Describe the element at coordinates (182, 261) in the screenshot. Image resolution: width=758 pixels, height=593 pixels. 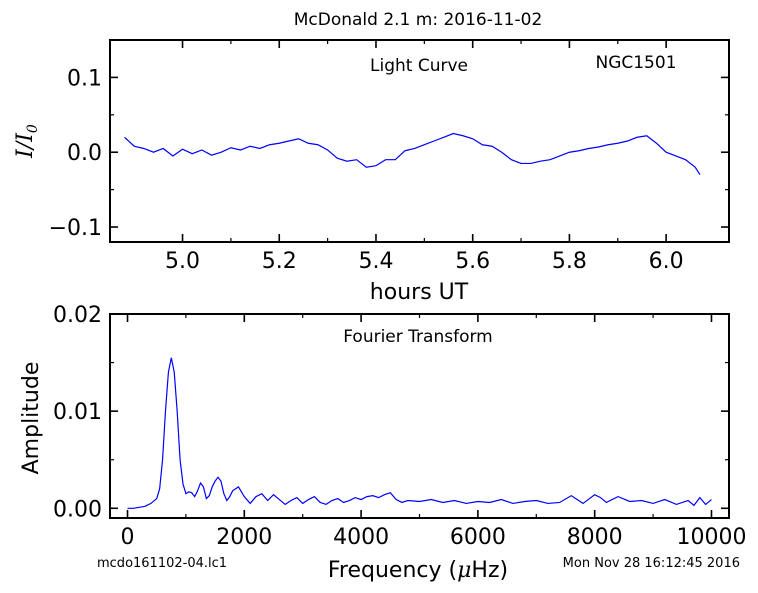
I see `x-tick-label: 5.0` at that location.